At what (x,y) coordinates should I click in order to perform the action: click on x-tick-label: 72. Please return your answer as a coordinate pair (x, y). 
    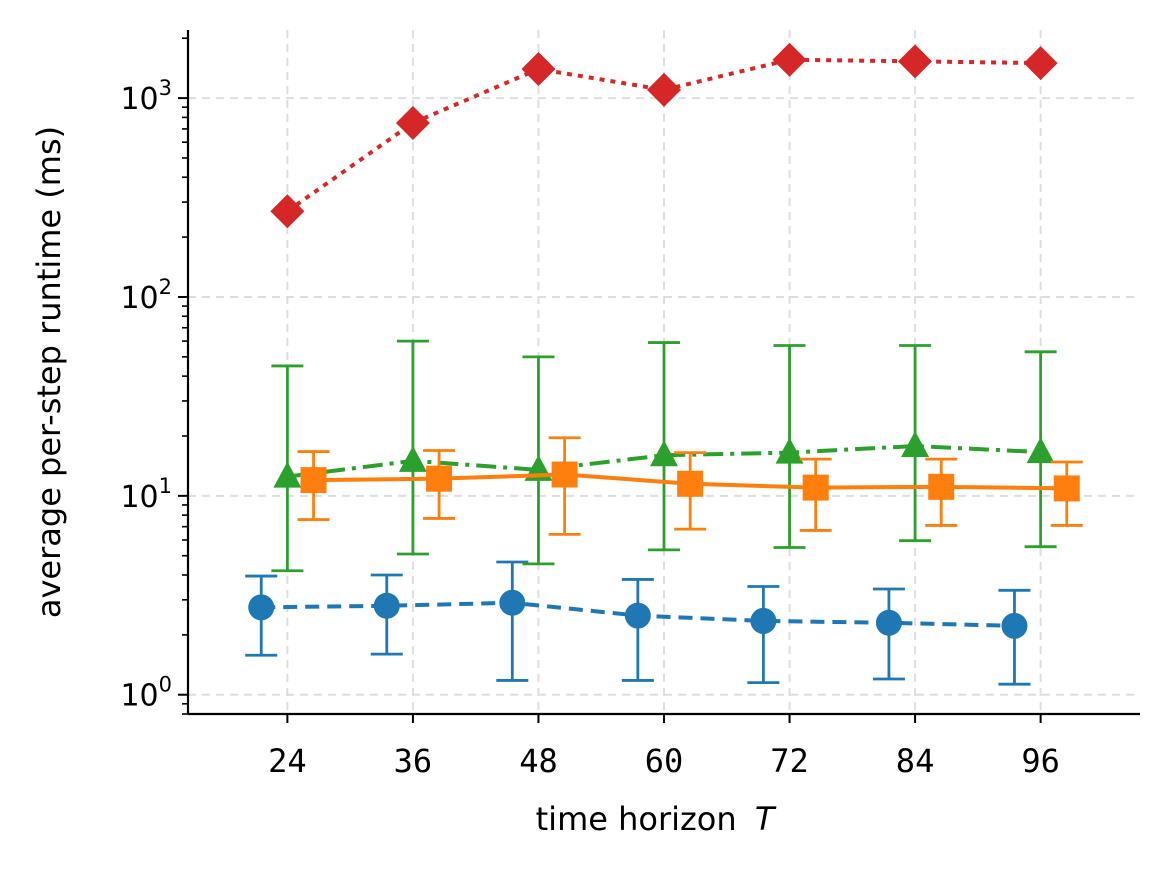
    Looking at the image, I should click on (789, 761).